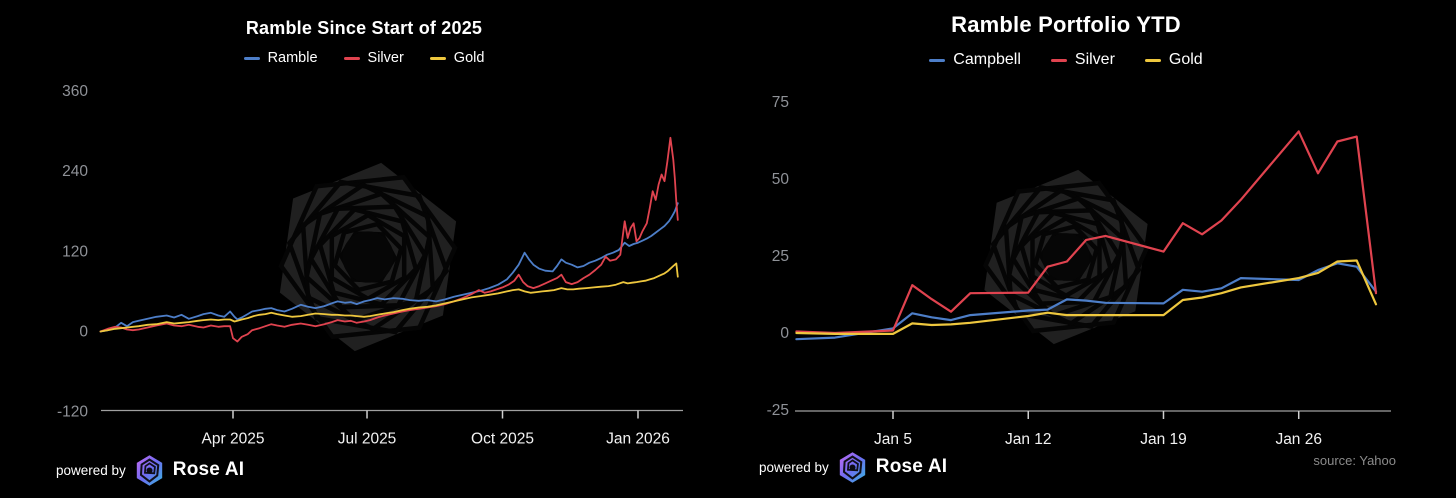 This screenshot has width=1456, height=498. What do you see at coordinates (638, 439) in the screenshot?
I see `x-tick-label: Jan 2026` at bounding box center [638, 439].